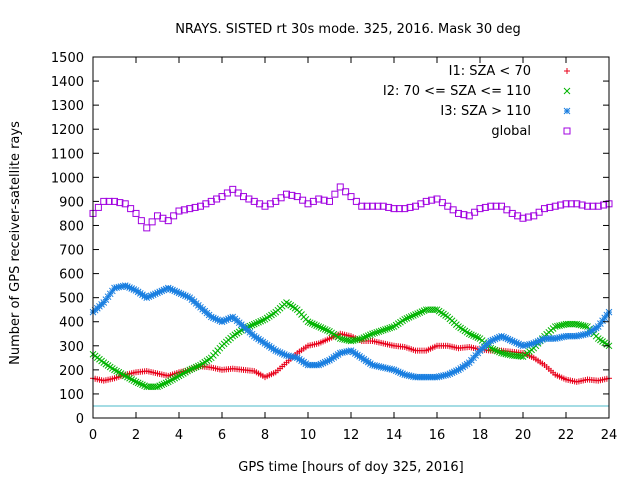 The image size is (640, 480). Describe the element at coordinates (80, 419) in the screenshot. I see `y-tick-label: 0` at that location.